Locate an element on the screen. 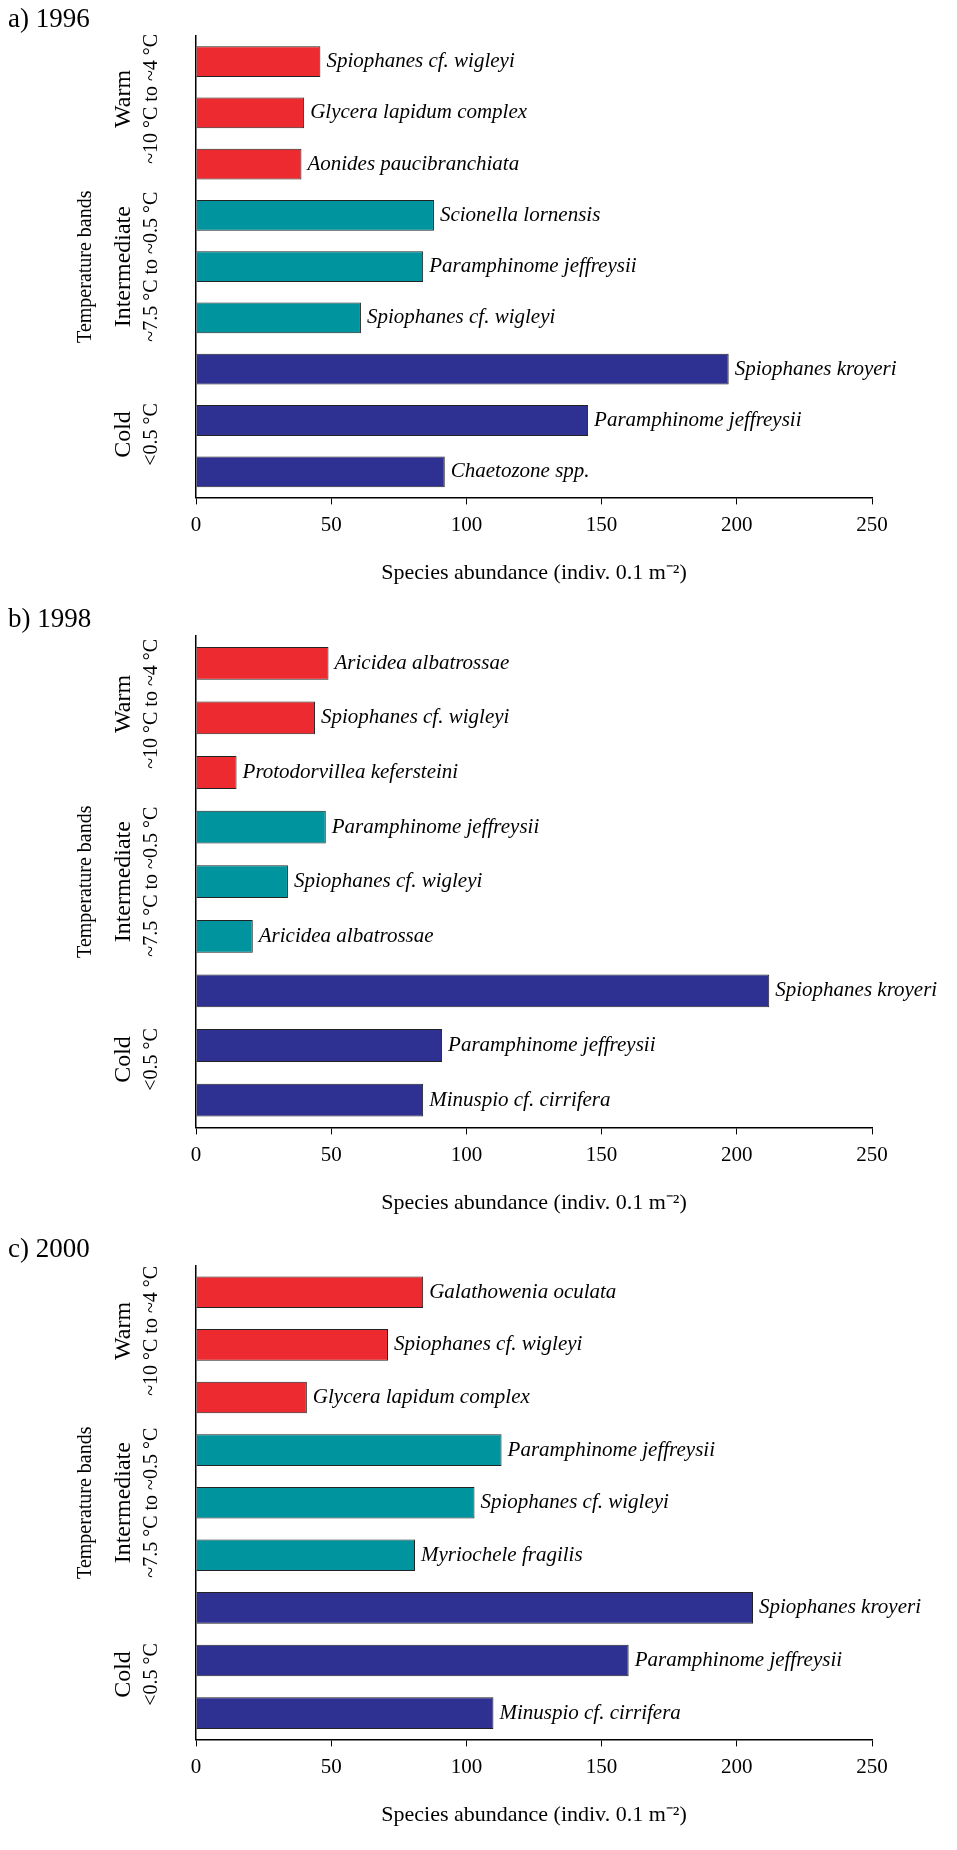 Image resolution: width=957 pixels, height=1850 pixels. chart-title: a) 1996 is located at coordinates (49, 17).